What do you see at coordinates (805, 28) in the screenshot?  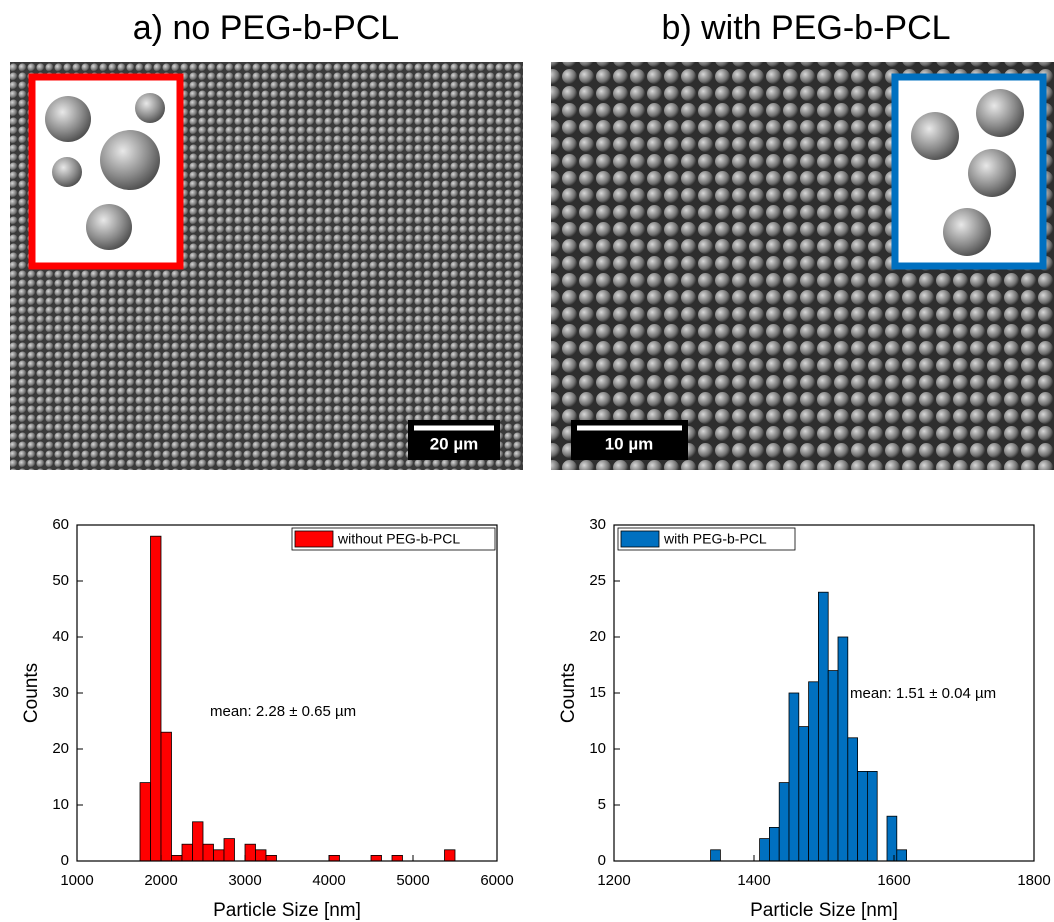 I see `image-title: b) with PEG-b-PCL` at bounding box center [805, 28].